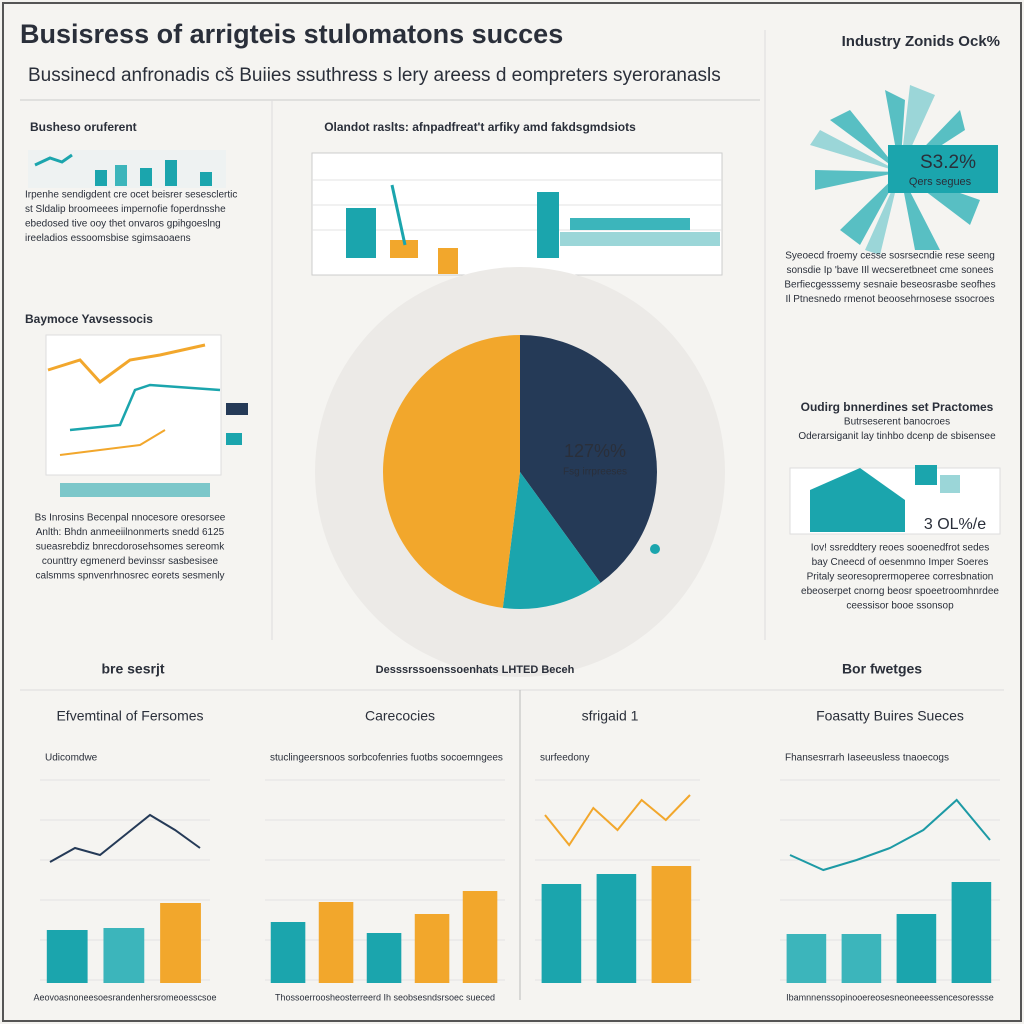 Image resolution: width=1024 pixels, height=1024 pixels. What do you see at coordinates (89, 319) in the screenshot?
I see `block-heading: Baymoce Yavsessocis` at bounding box center [89, 319].